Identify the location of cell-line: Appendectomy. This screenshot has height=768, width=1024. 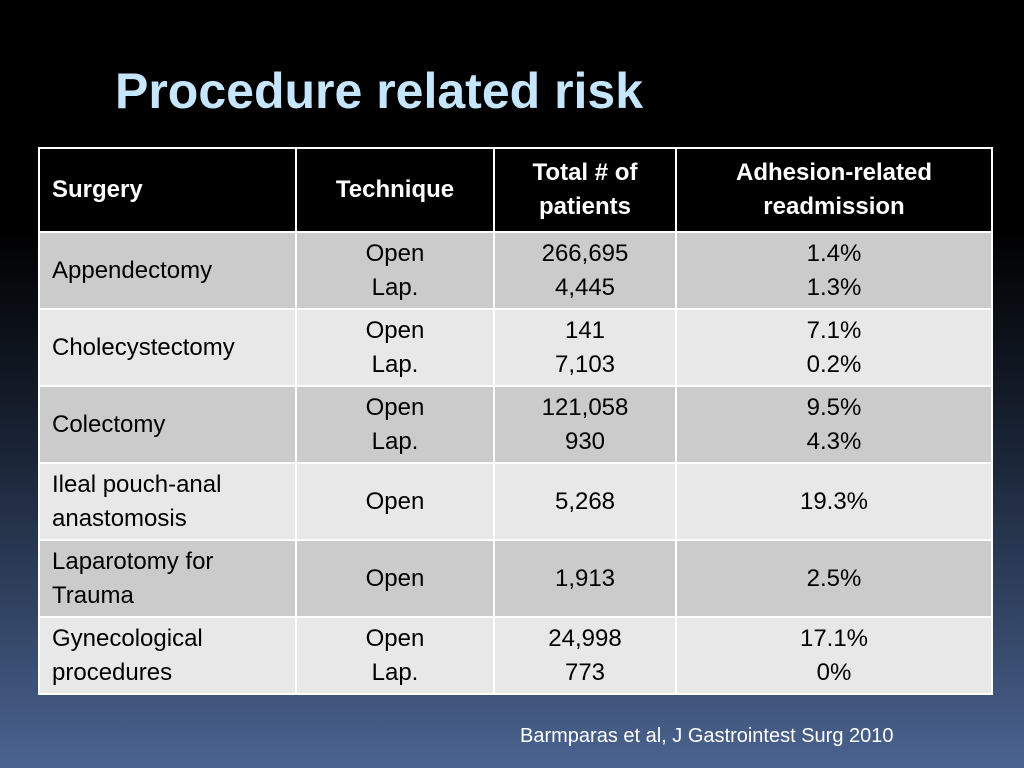
(132, 270).